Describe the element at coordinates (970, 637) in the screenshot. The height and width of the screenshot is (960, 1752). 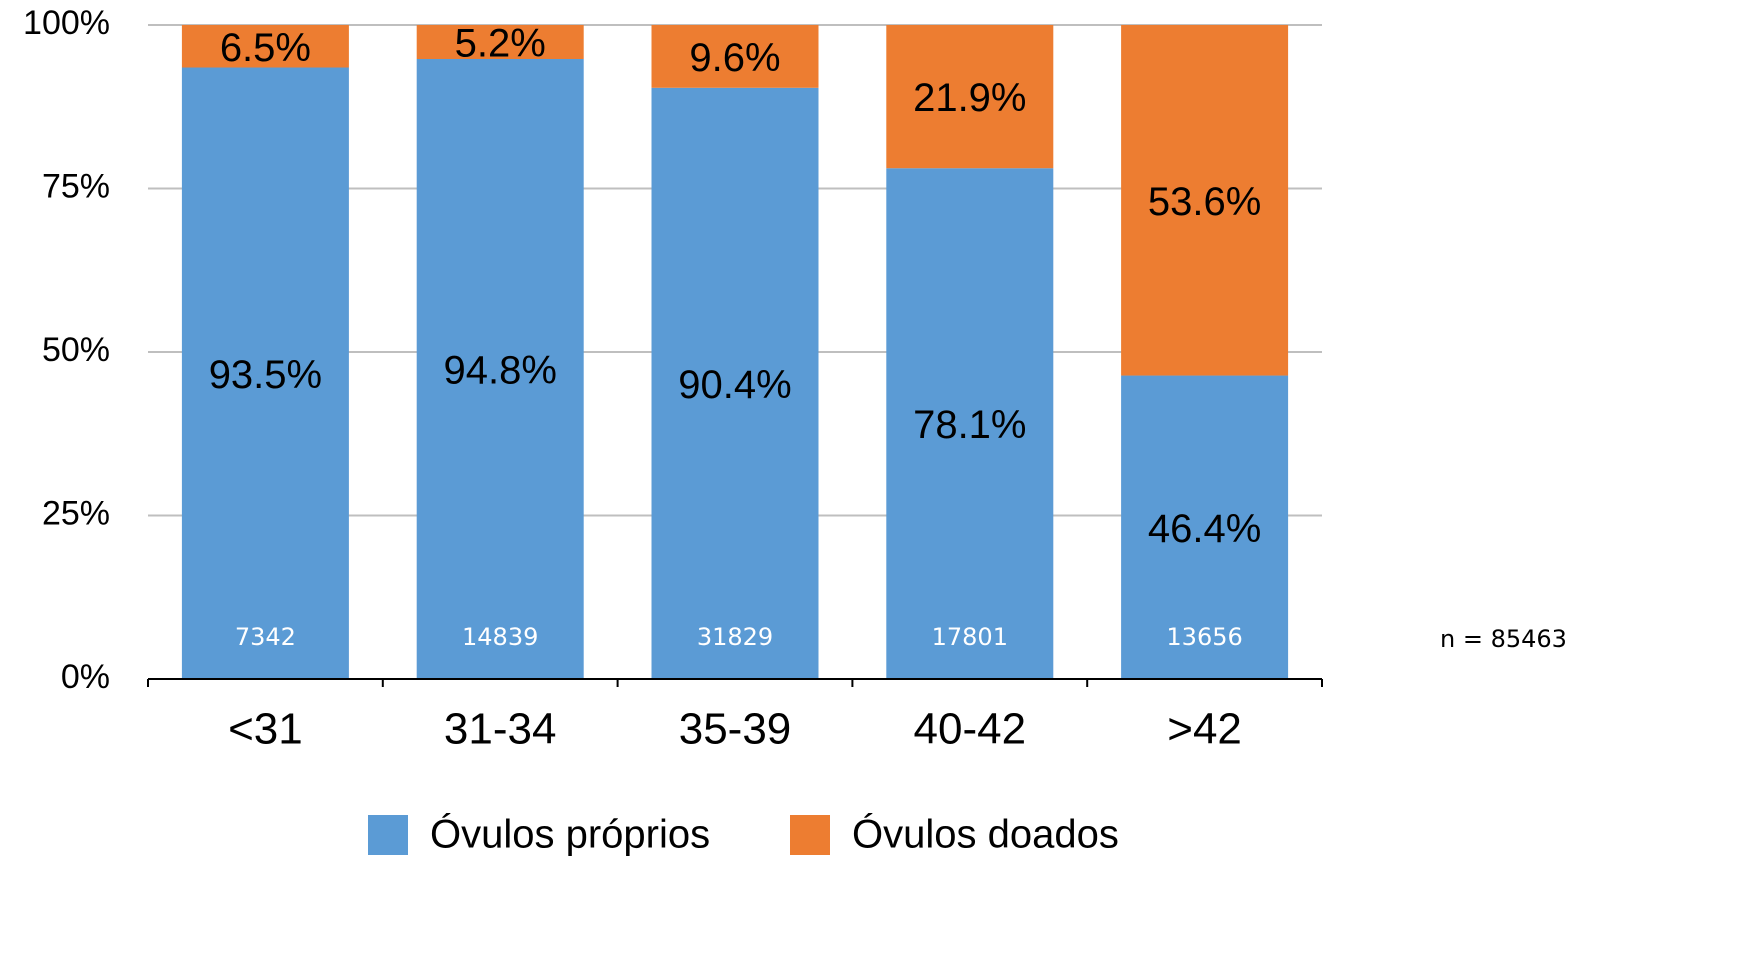
I see `count-label: 17801` at that location.